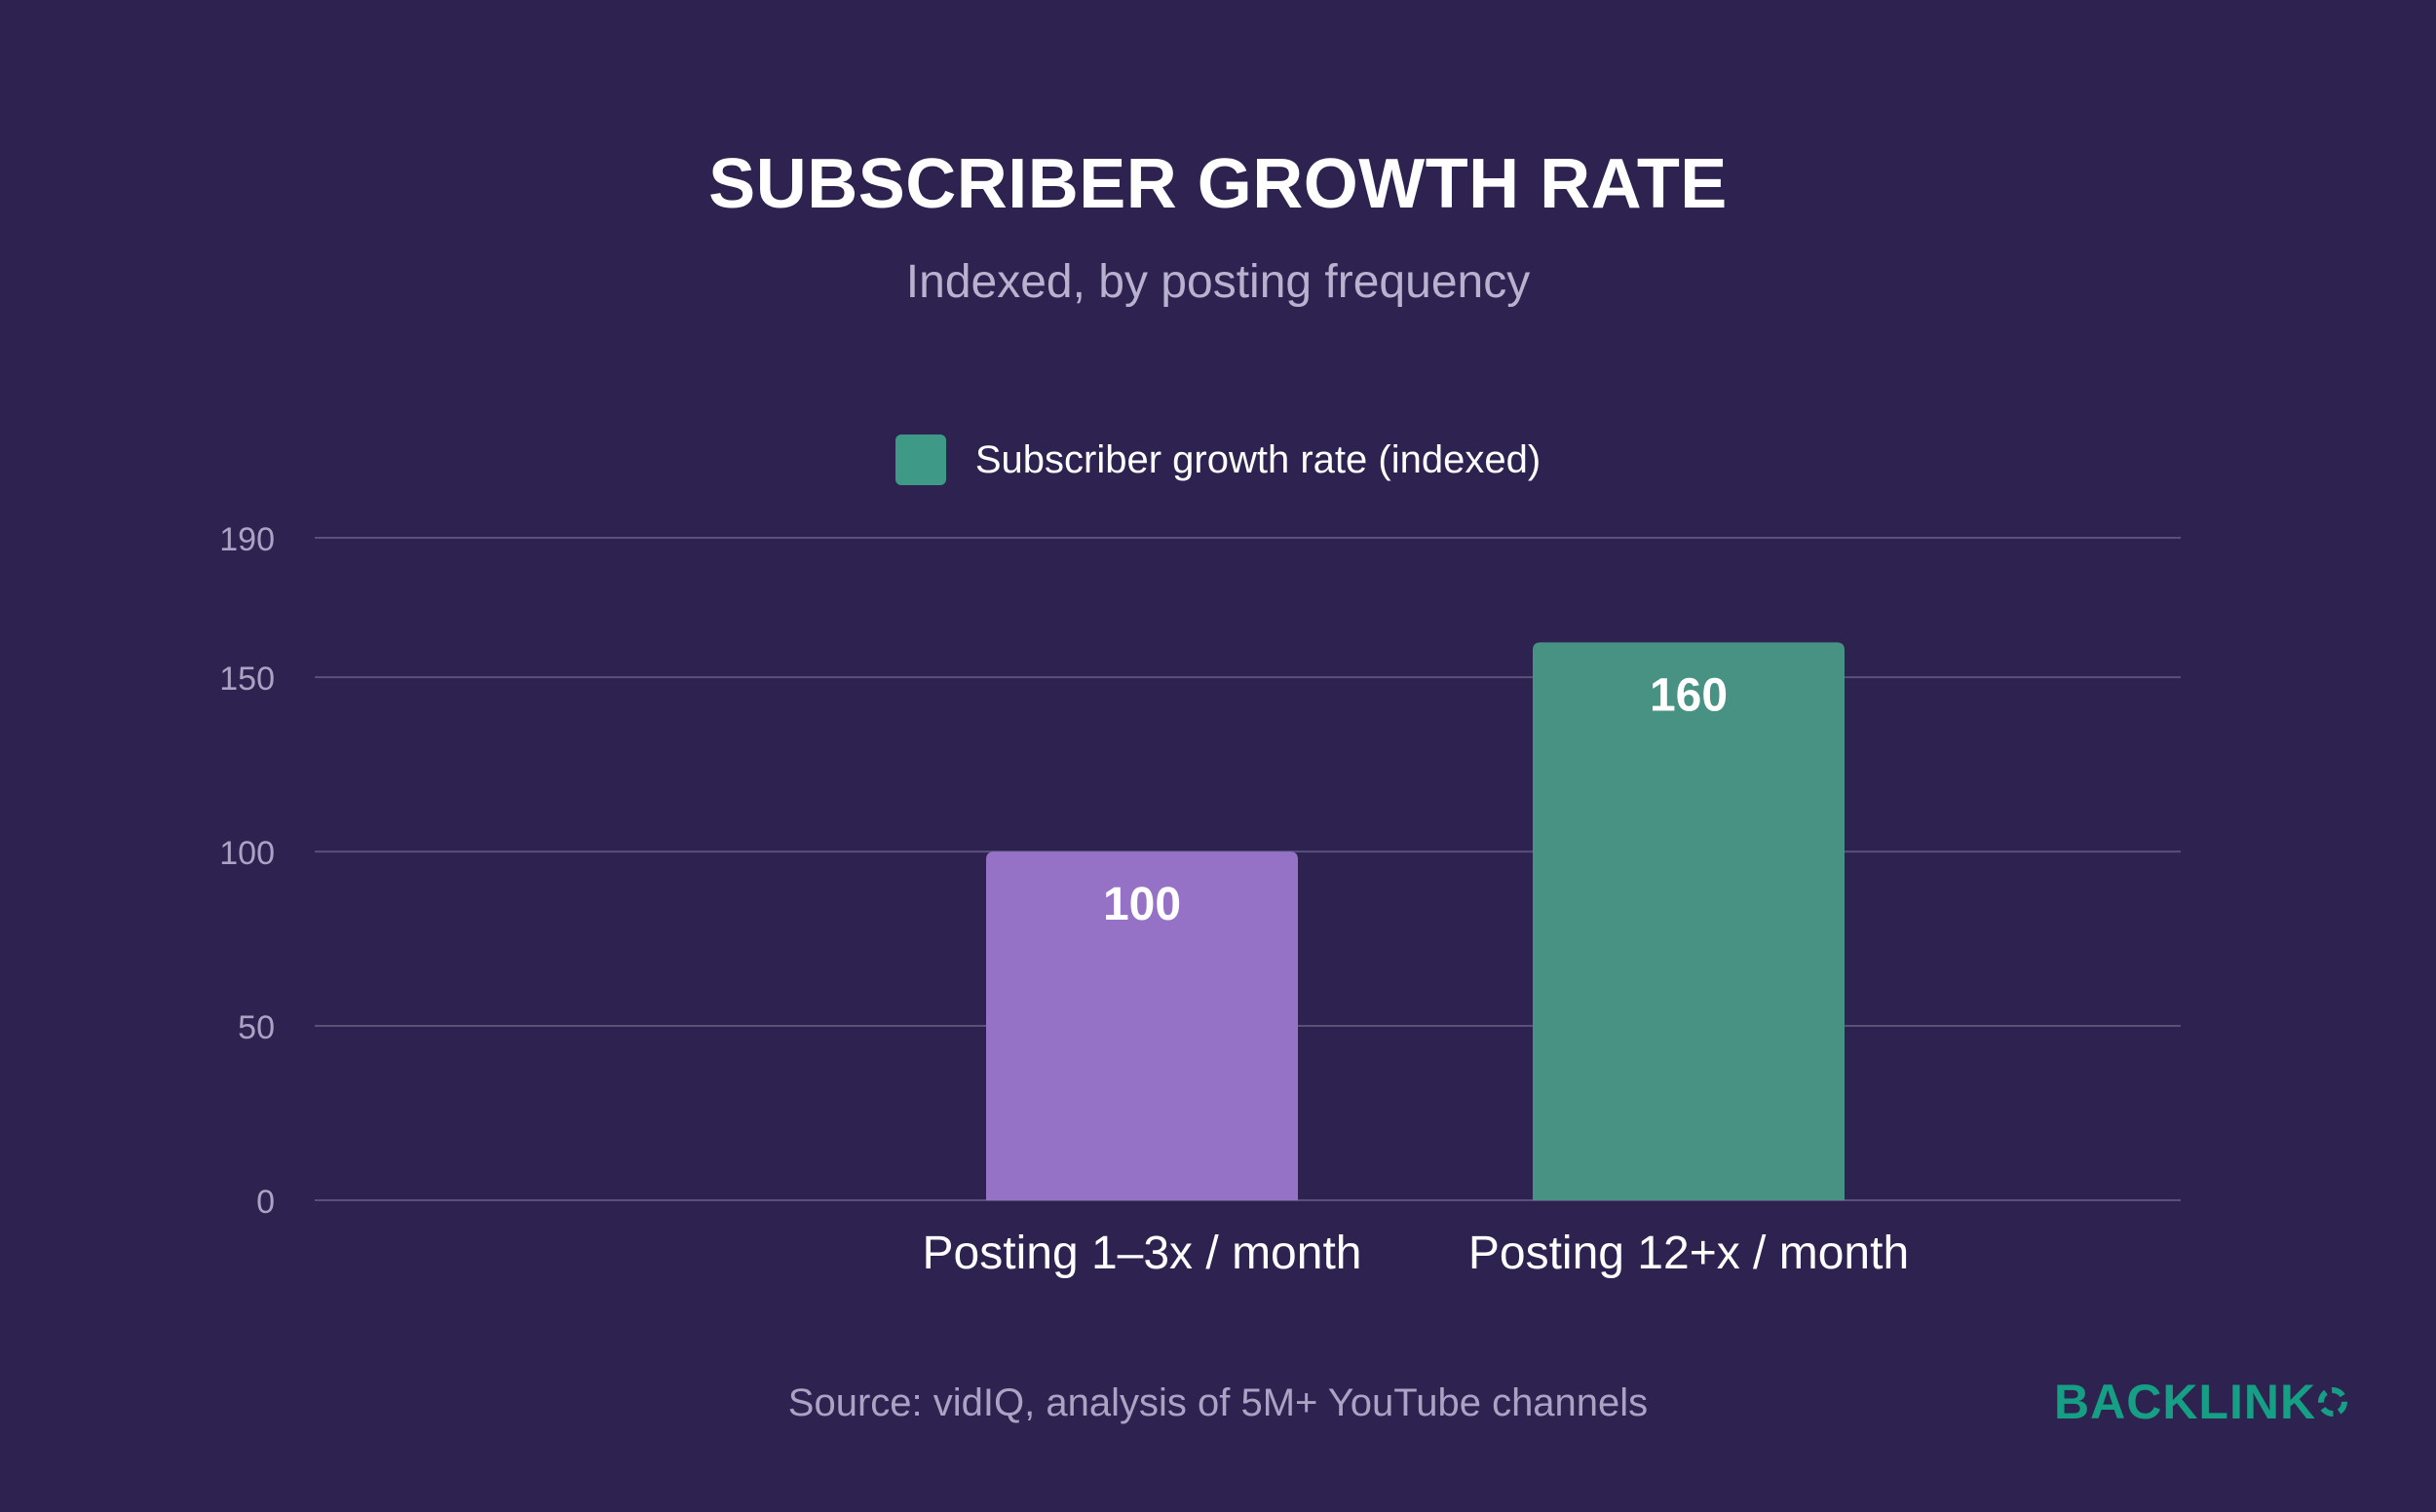 Image resolution: width=2436 pixels, height=1512 pixels. I want to click on legend: Subscriber growth rate (indexed), so click(1218, 460).